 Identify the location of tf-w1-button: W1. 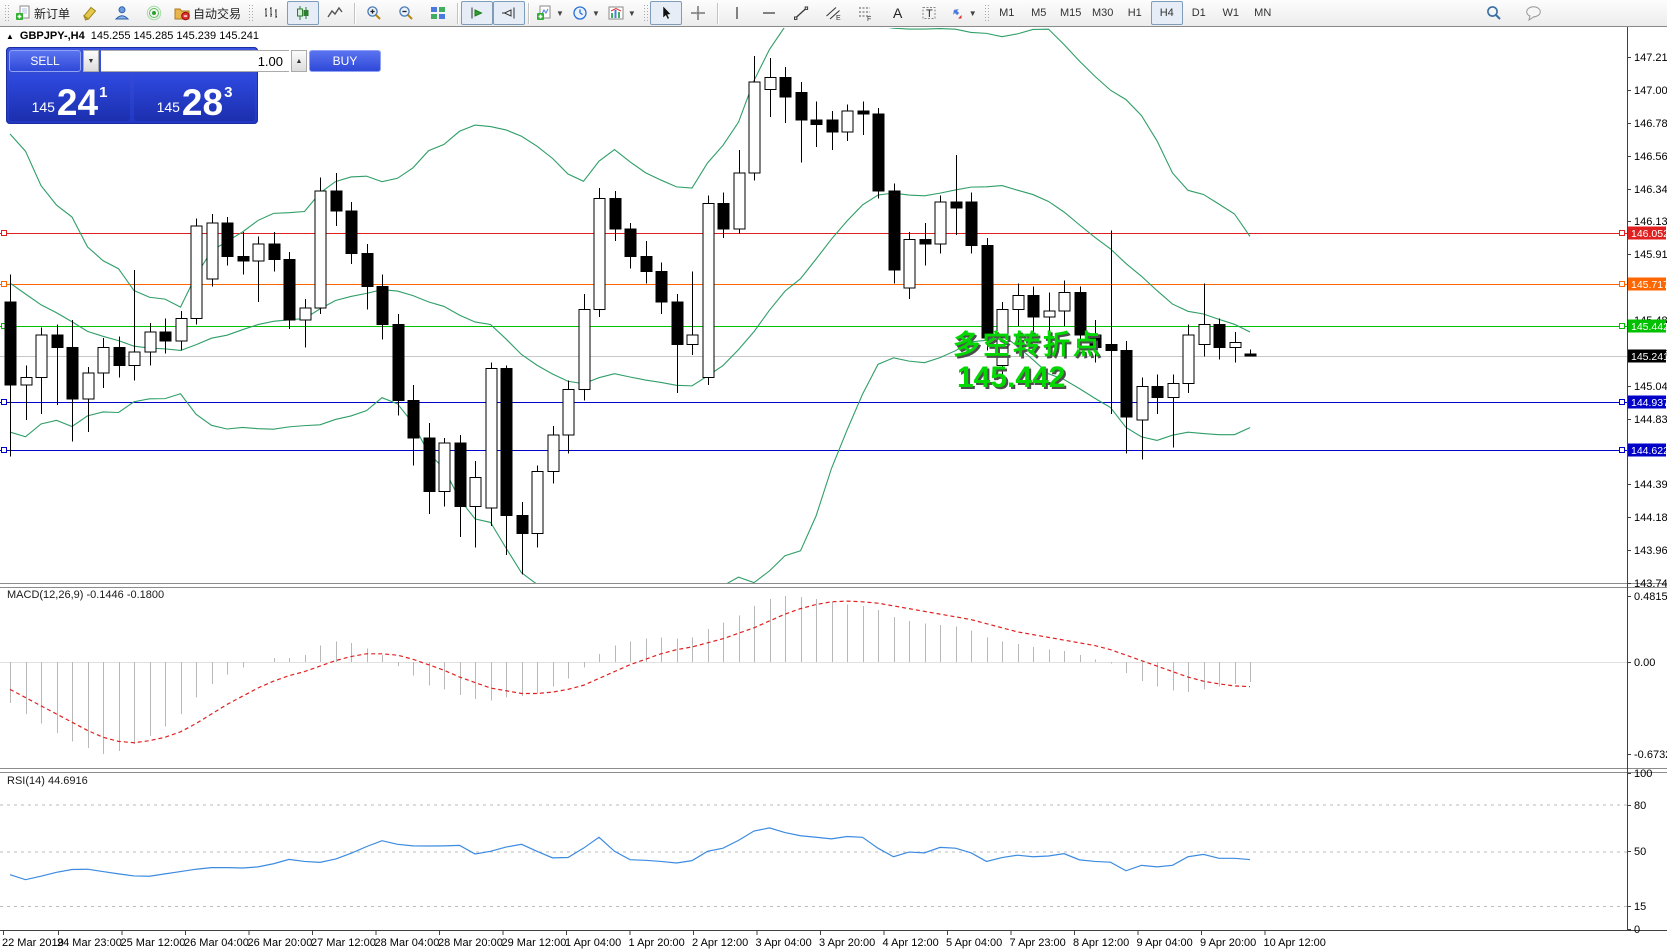
(1231, 13).